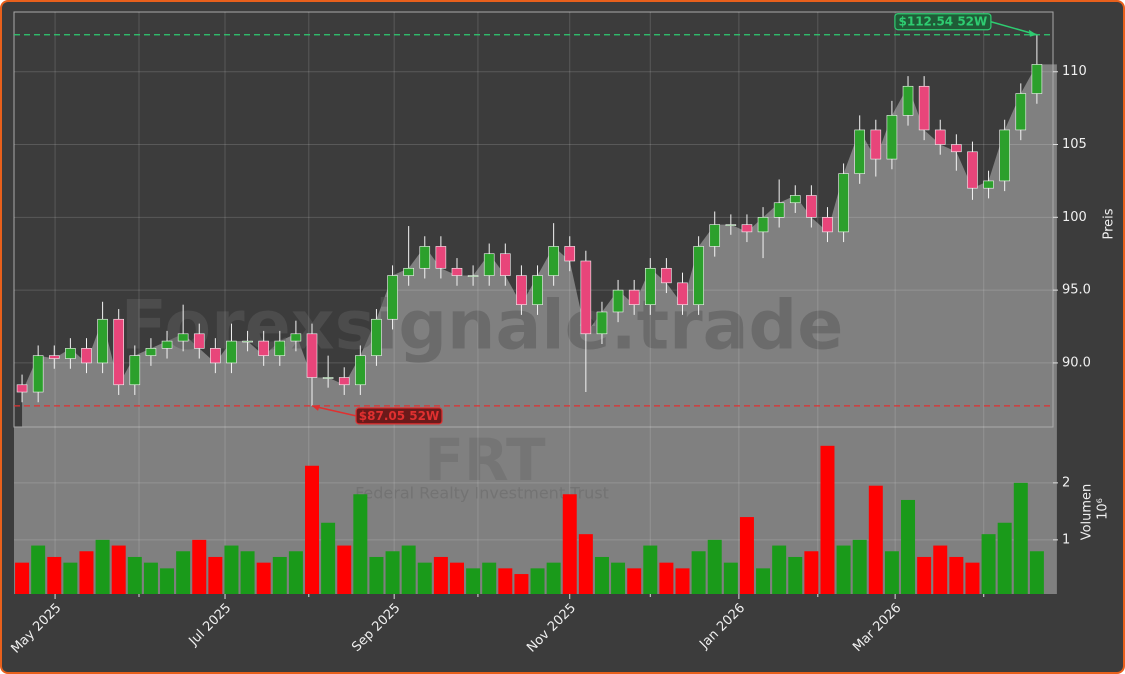  I want to click on annotation-label: $112.54 52W, so click(943, 22).